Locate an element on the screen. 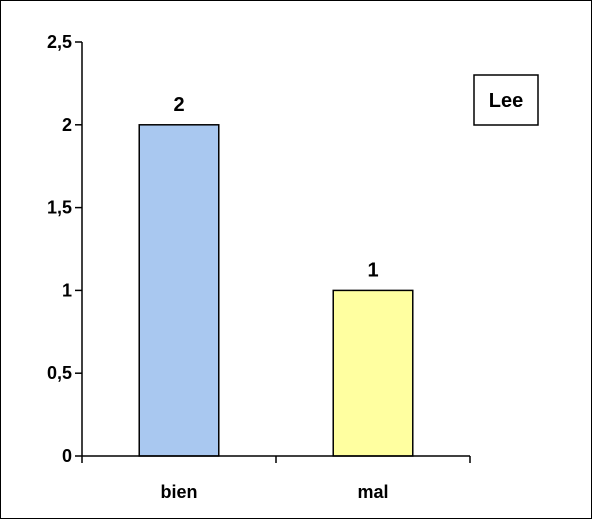  legend-box is located at coordinates (506, 100).